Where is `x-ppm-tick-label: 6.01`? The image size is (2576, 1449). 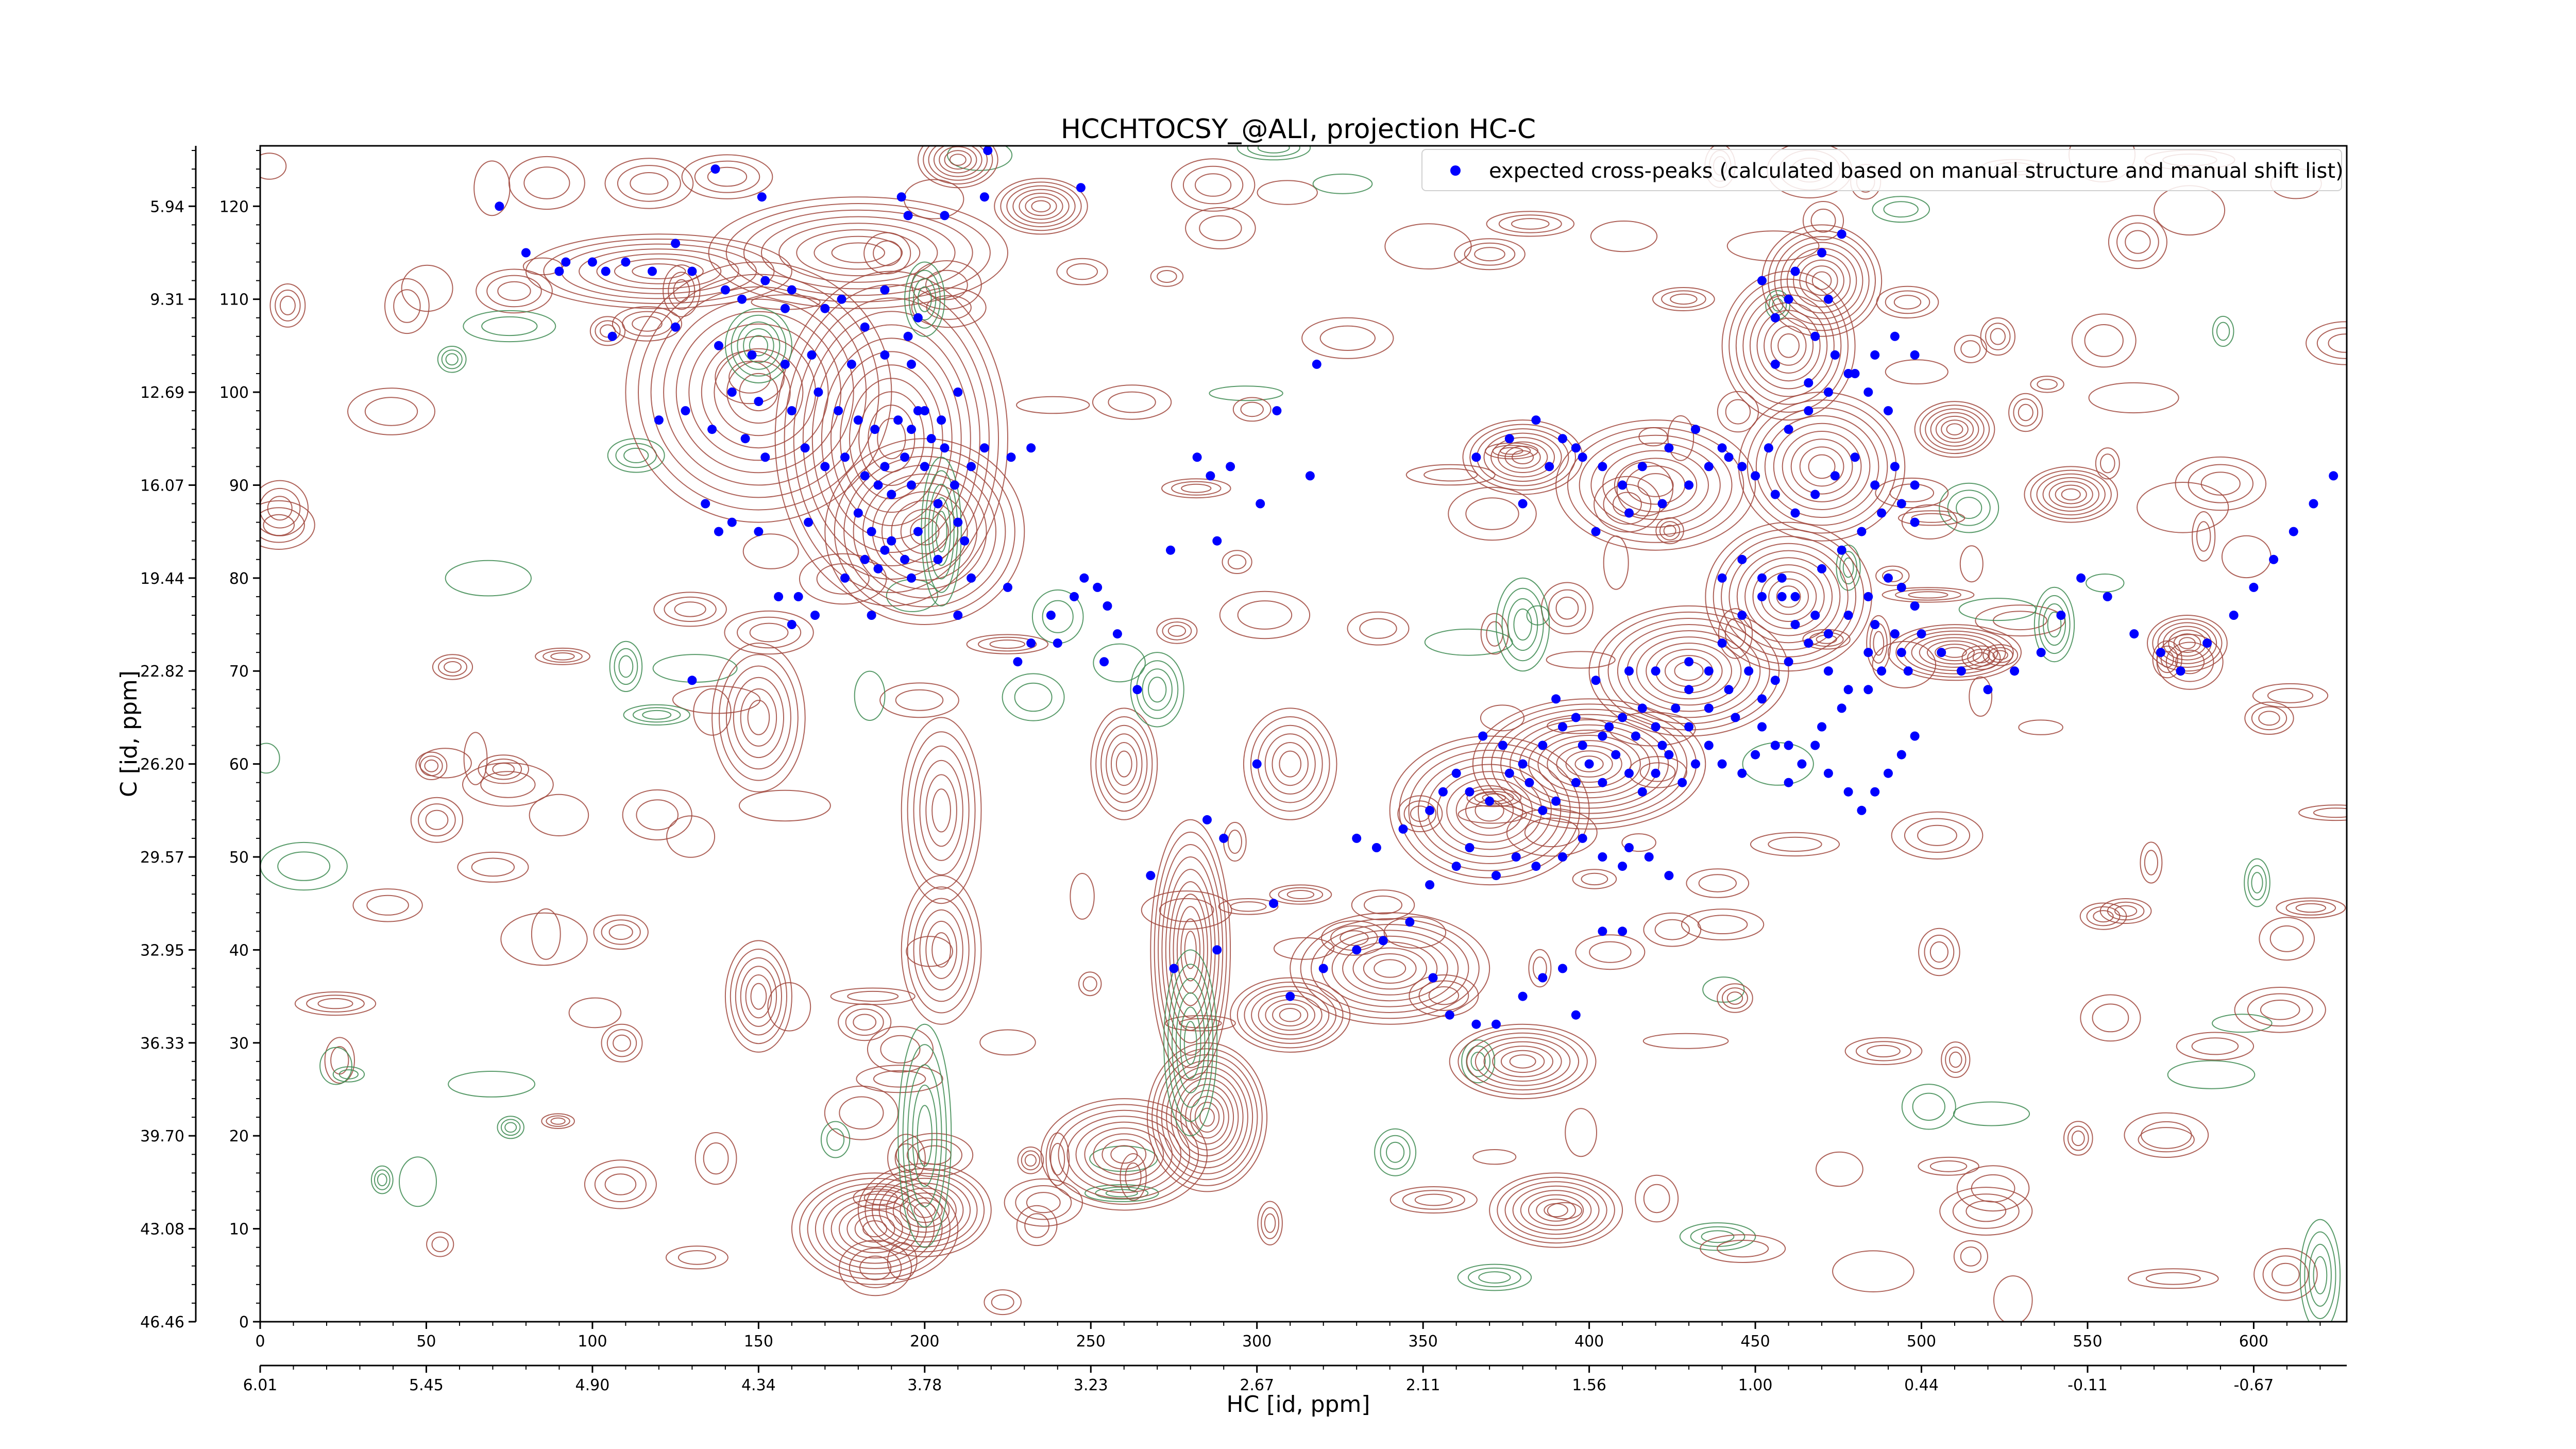 x-ppm-tick-label: 6.01 is located at coordinates (260, 1385).